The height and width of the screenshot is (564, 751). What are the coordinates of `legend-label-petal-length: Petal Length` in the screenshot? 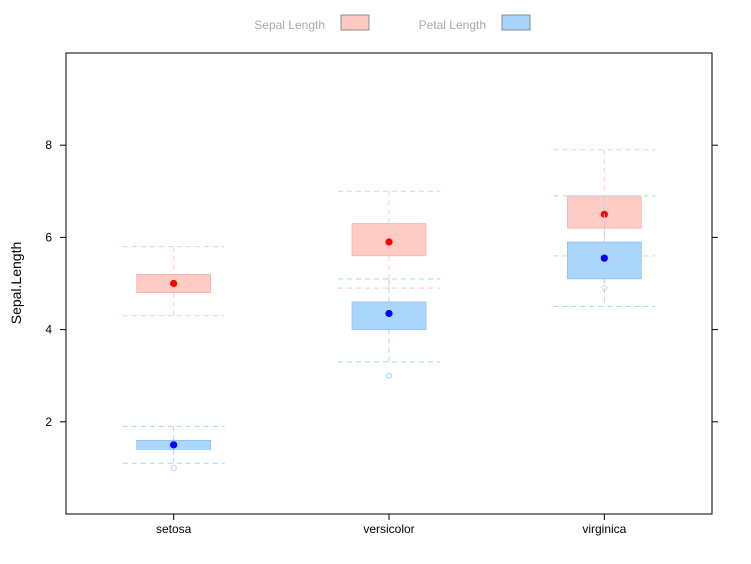 It's located at (452, 25).